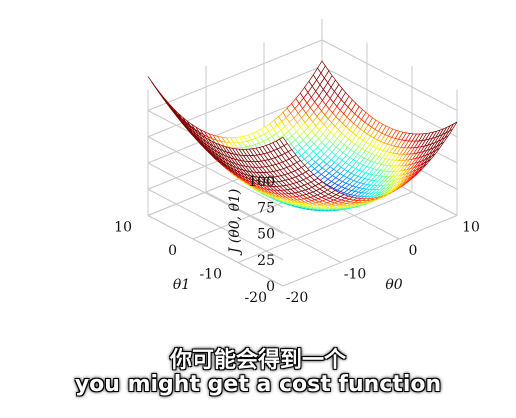 Image resolution: width=516 pixels, height=418 pixels. What do you see at coordinates (297, 298) in the screenshot?
I see `theta0-tick-label: -20` at bounding box center [297, 298].